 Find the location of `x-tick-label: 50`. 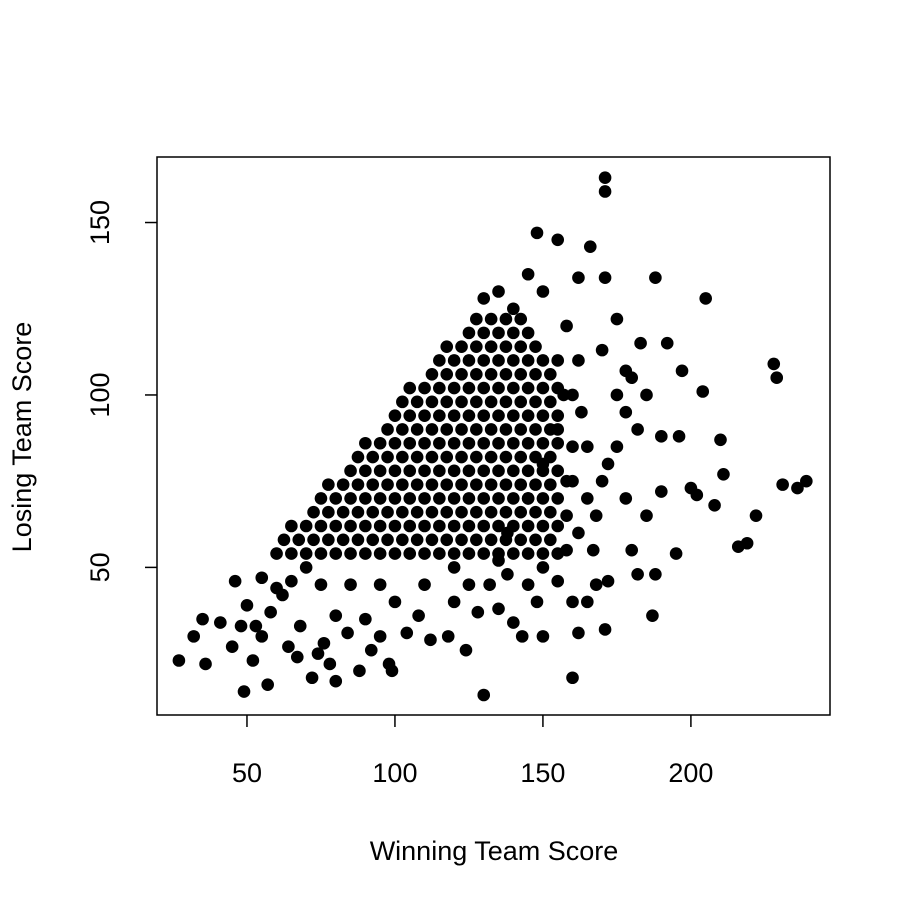

x-tick-label: 50 is located at coordinates (247, 773).